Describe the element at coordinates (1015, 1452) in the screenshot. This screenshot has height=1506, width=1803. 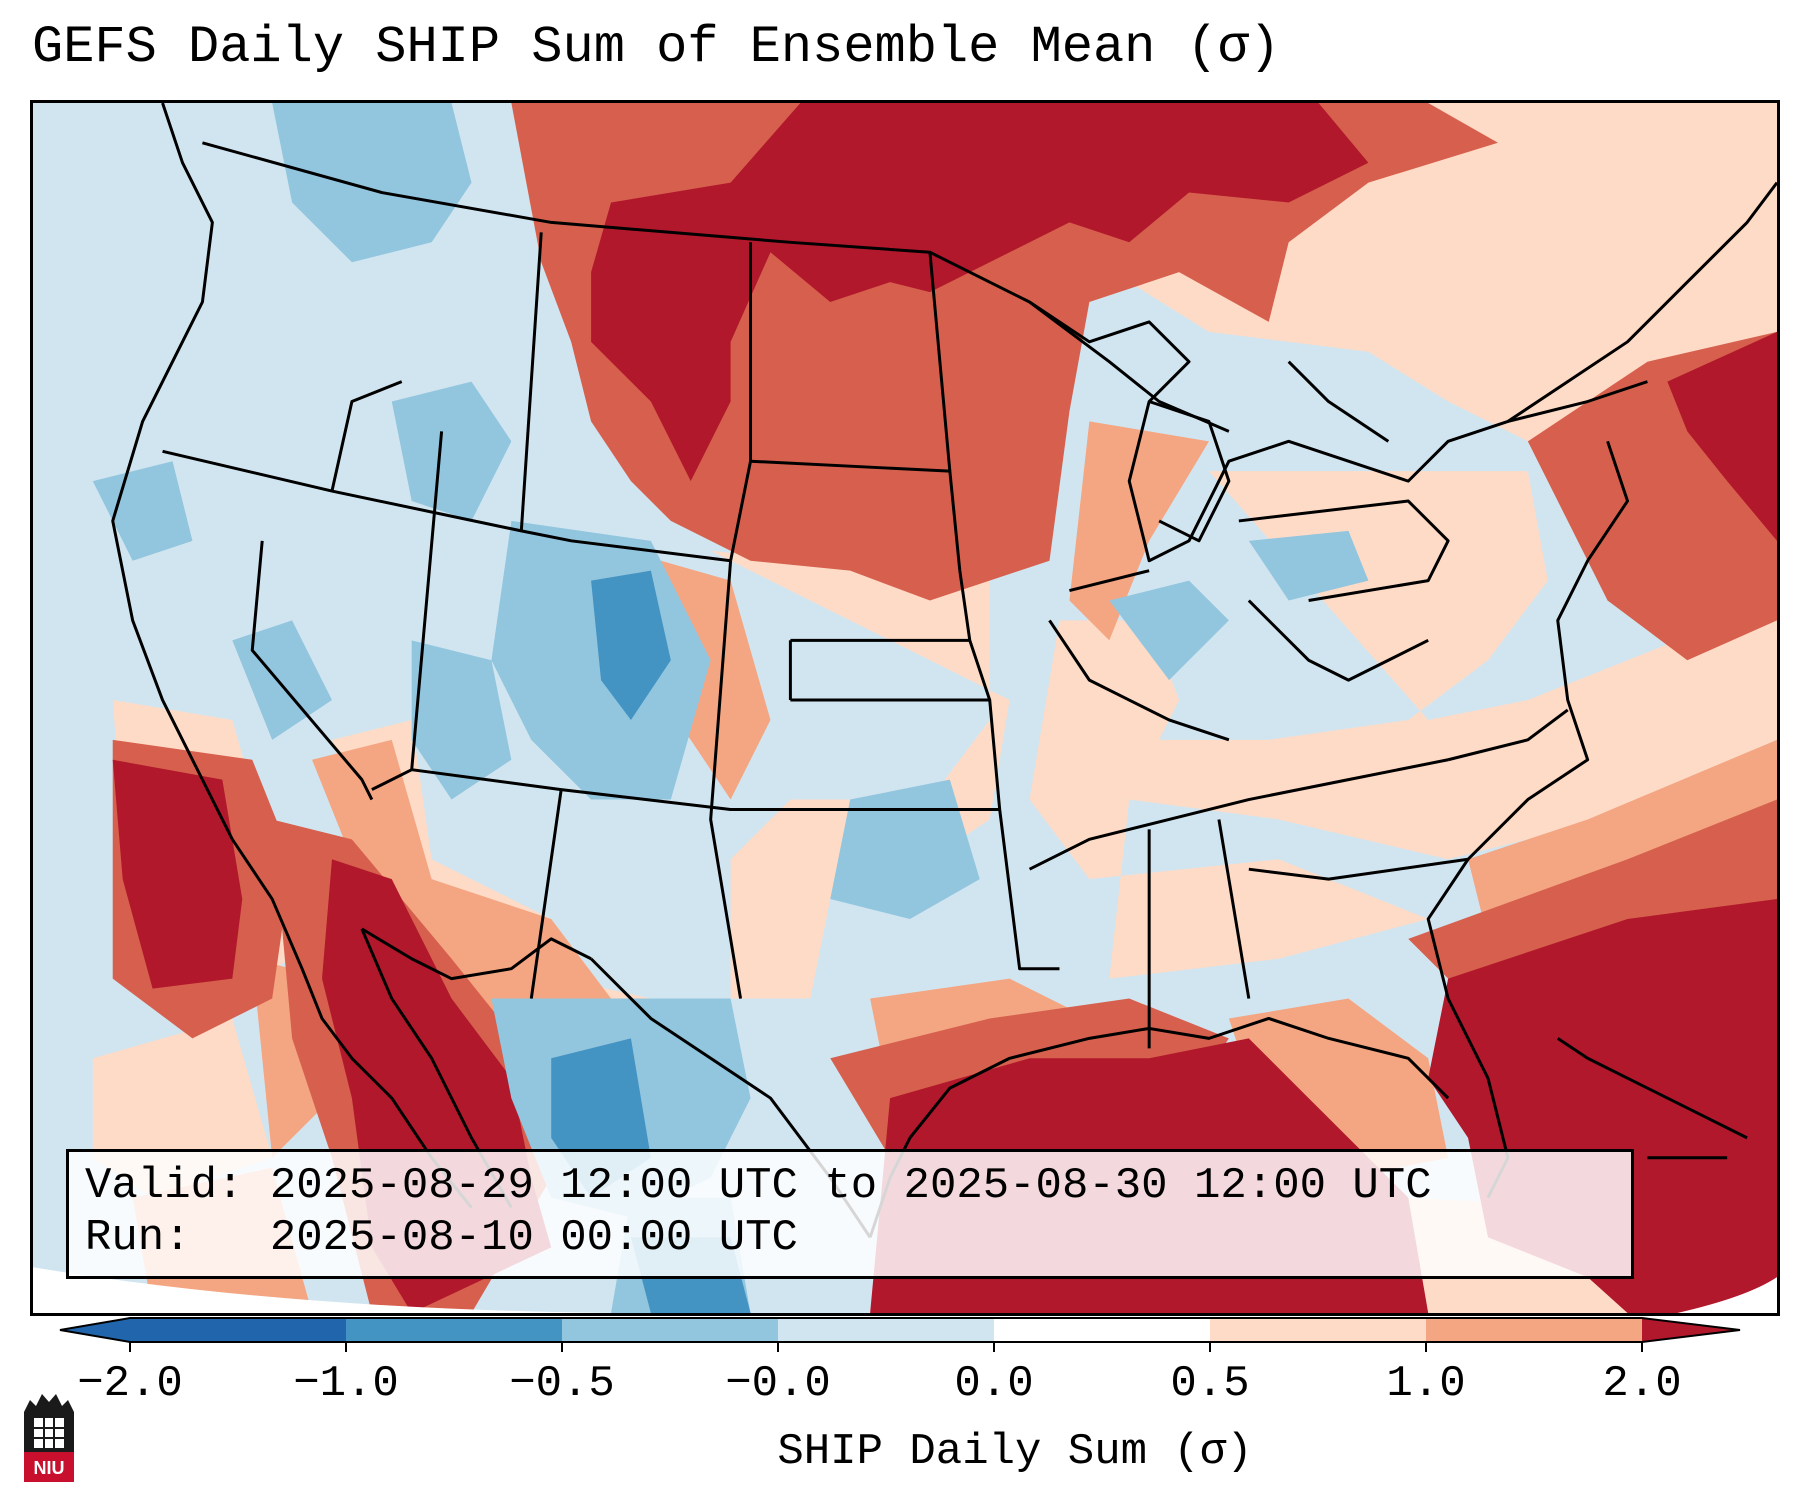
I see `colorbar-label: SHIP Daily Sum (σ)` at that location.